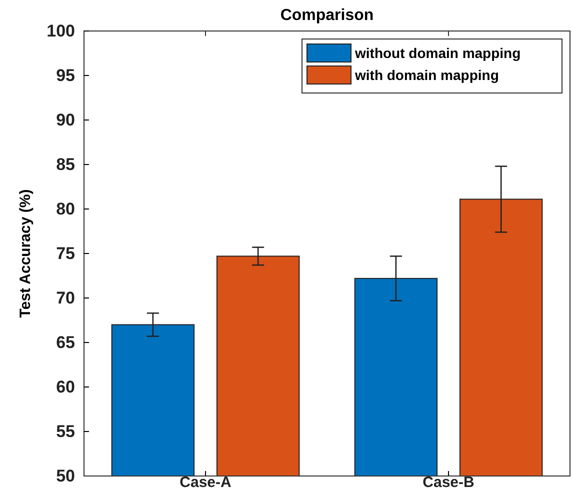 Image resolution: width=572 pixels, height=504 pixels. Describe the element at coordinates (65, 75) in the screenshot. I see `y-tick-label: 95` at that location.